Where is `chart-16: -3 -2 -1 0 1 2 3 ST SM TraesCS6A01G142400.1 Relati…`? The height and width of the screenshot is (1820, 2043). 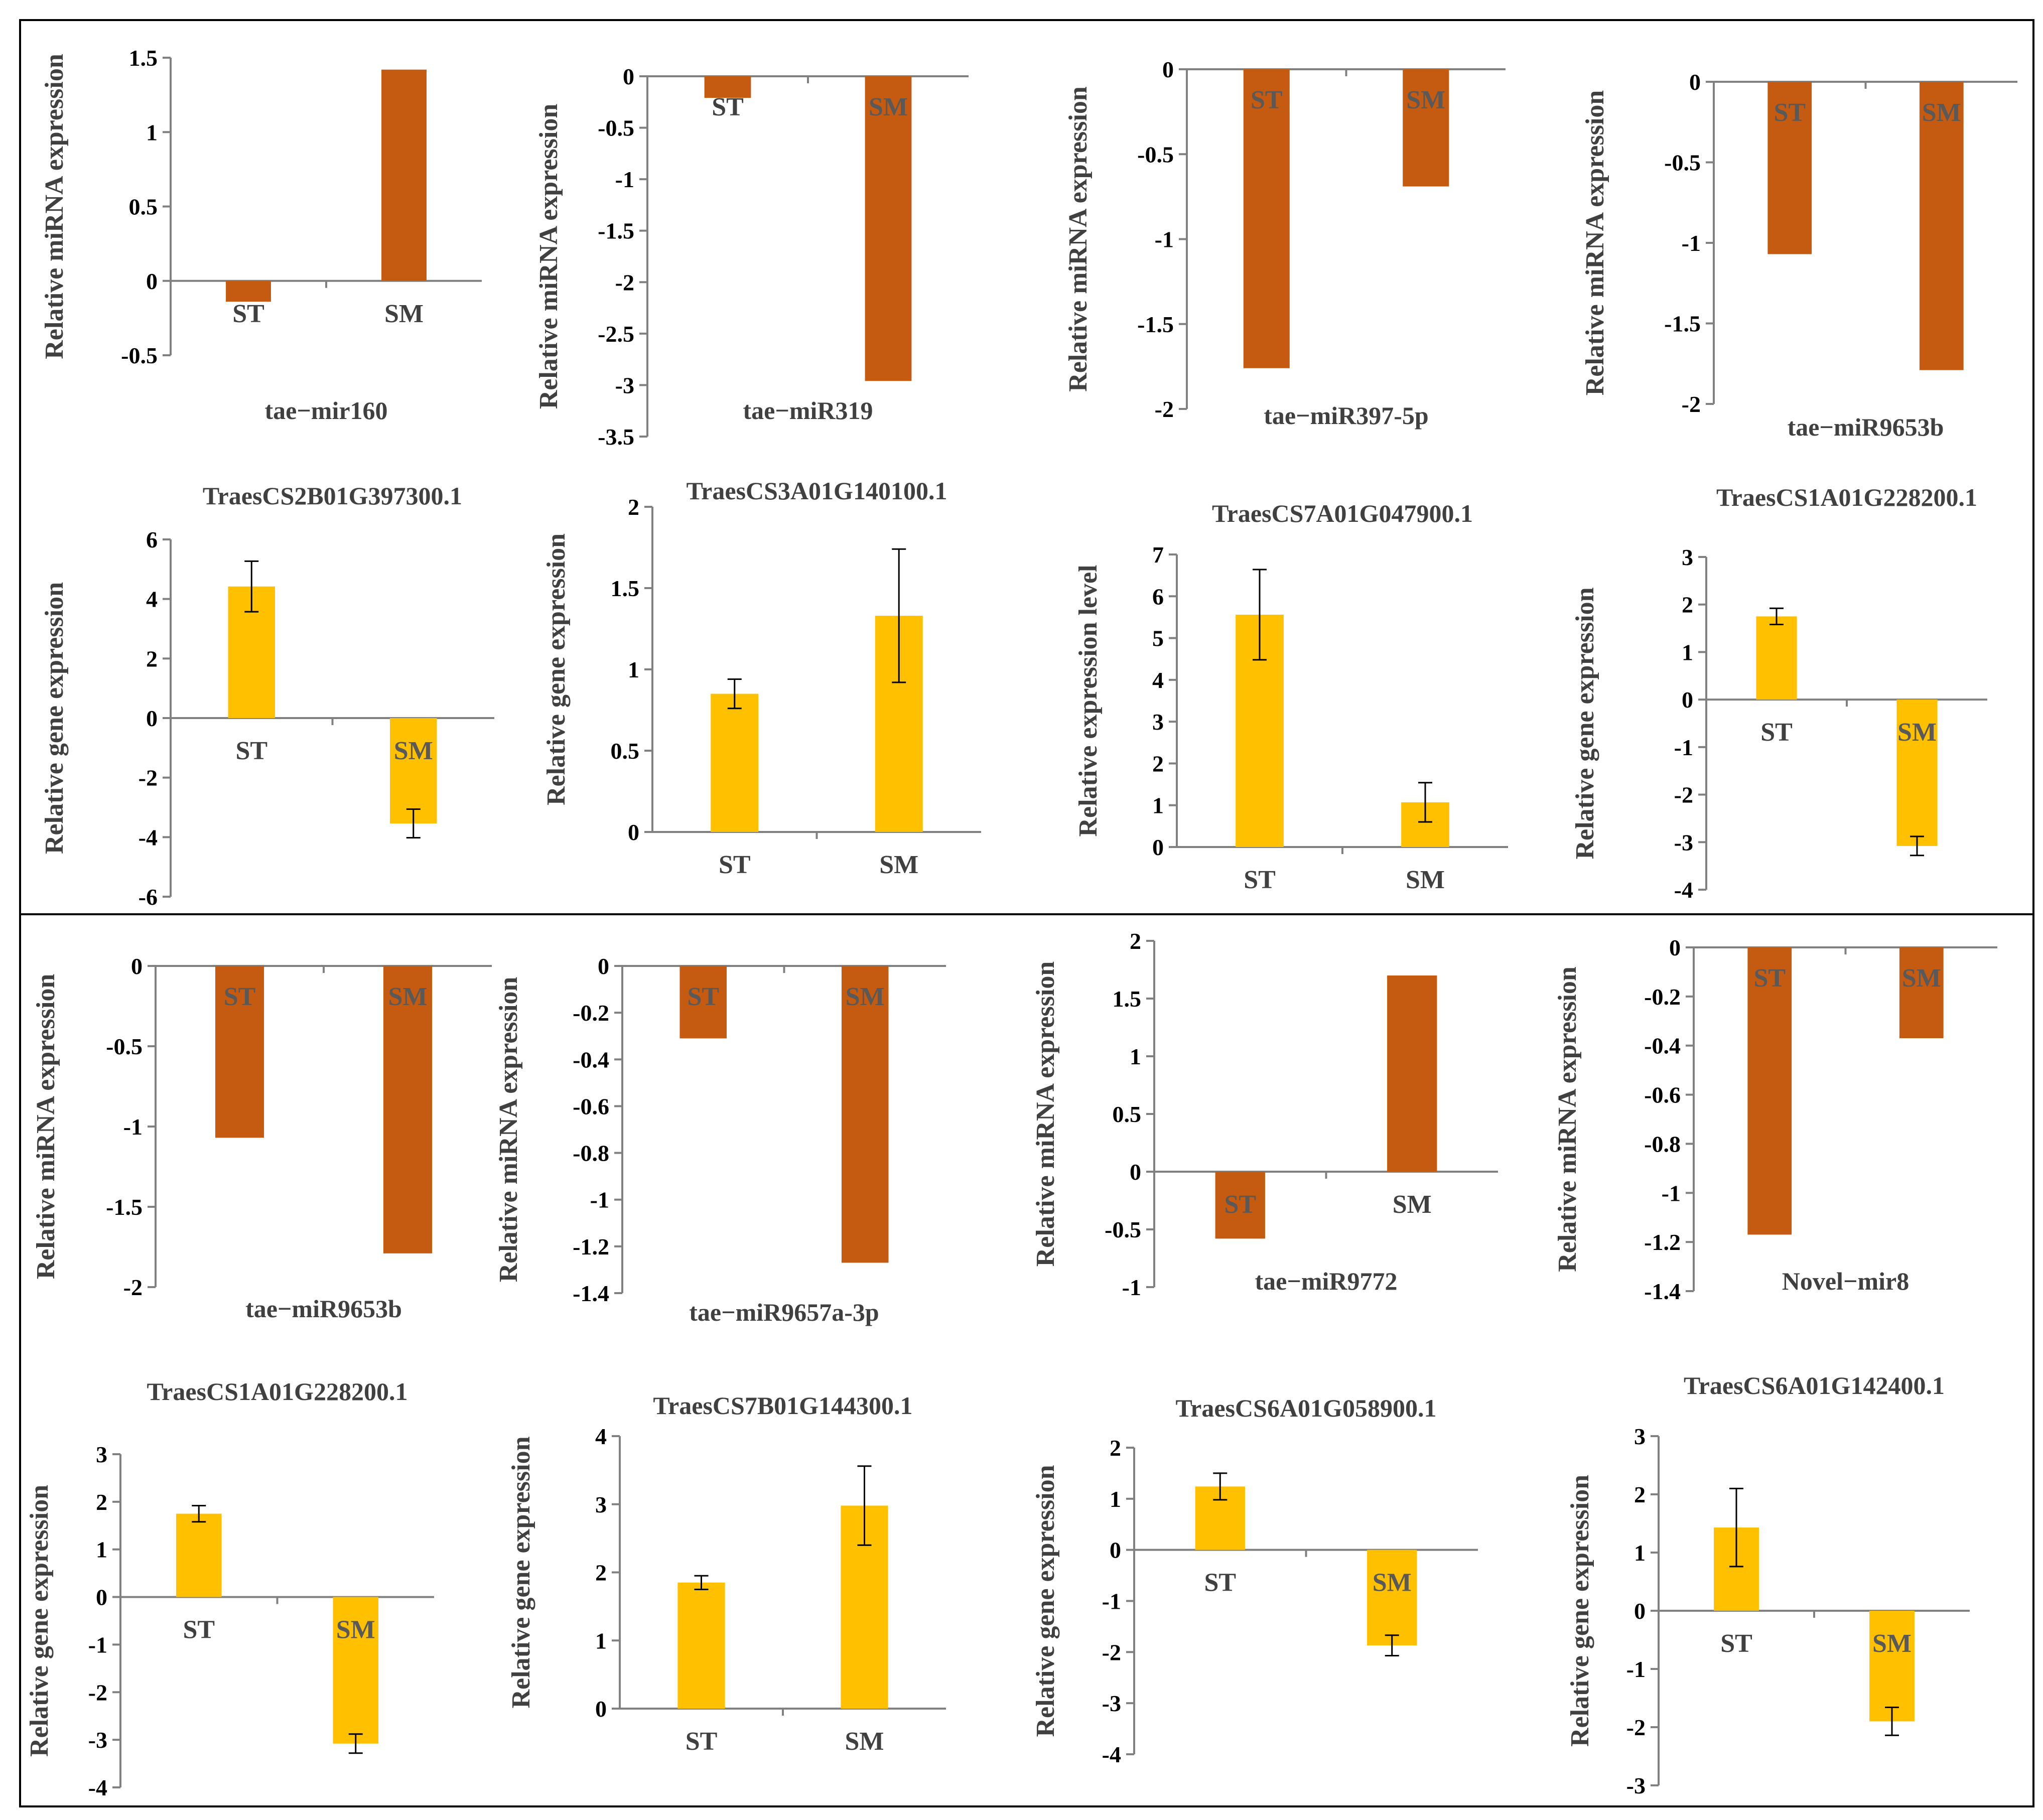
chart-16: -3 -2 -1 0 1 2 3 ST SM TraesCS6A01G142400.1 Relati… is located at coordinates (1768, 1584).